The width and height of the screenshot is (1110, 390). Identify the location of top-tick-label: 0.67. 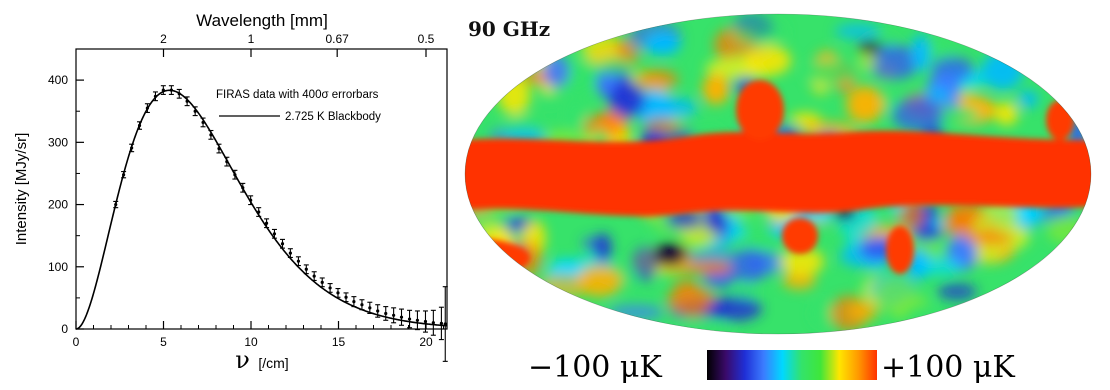
(338, 39).